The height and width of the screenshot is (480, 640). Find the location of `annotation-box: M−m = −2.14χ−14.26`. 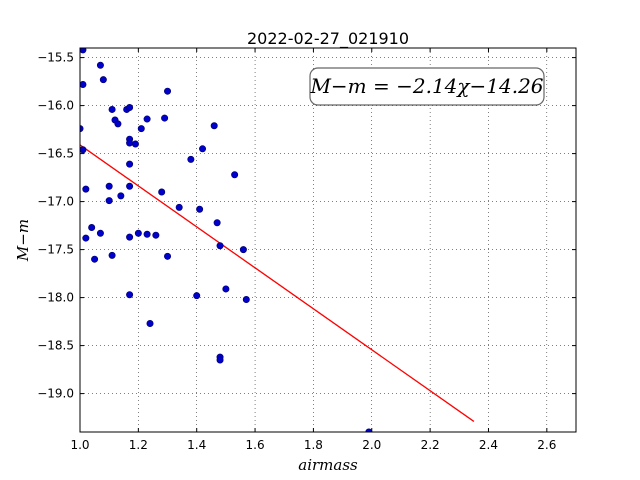

annotation-box: M−m = −2.14χ−14.26 is located at coordinates (427, 86).